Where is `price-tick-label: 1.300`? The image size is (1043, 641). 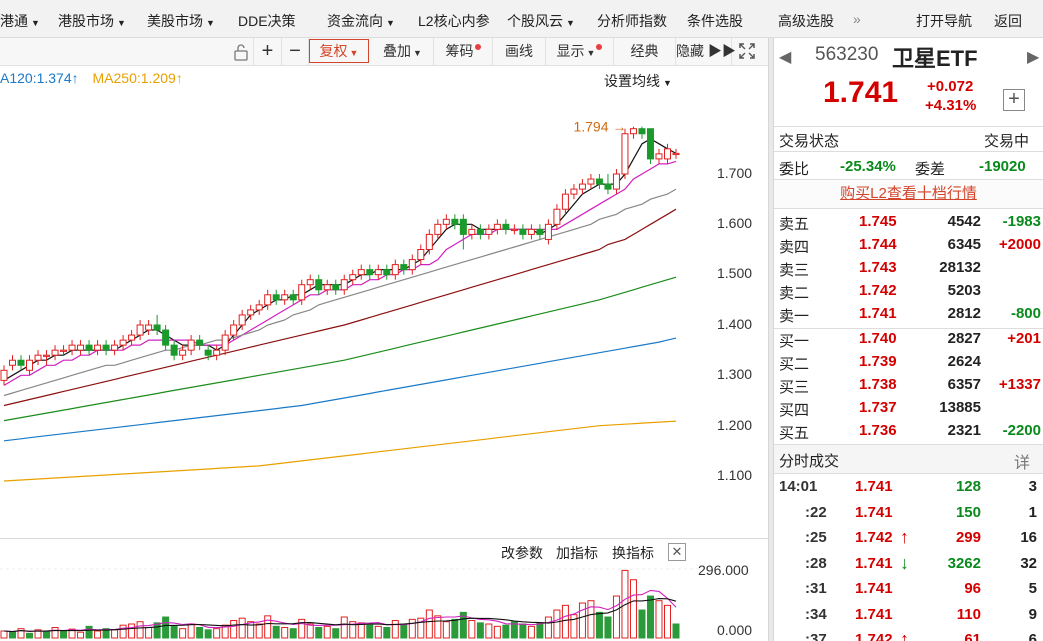
price-tick-label: 1.300 is located at coordinates (735, 374).